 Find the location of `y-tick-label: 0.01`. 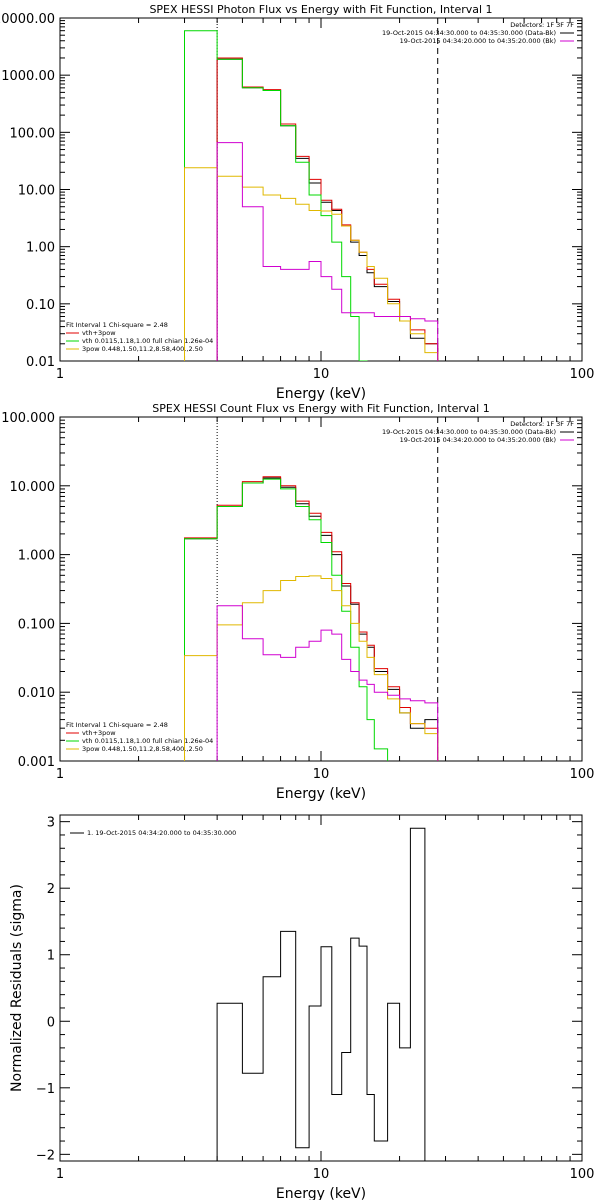

y-tick-label: 0.01 is located at coordinates (40, 362).